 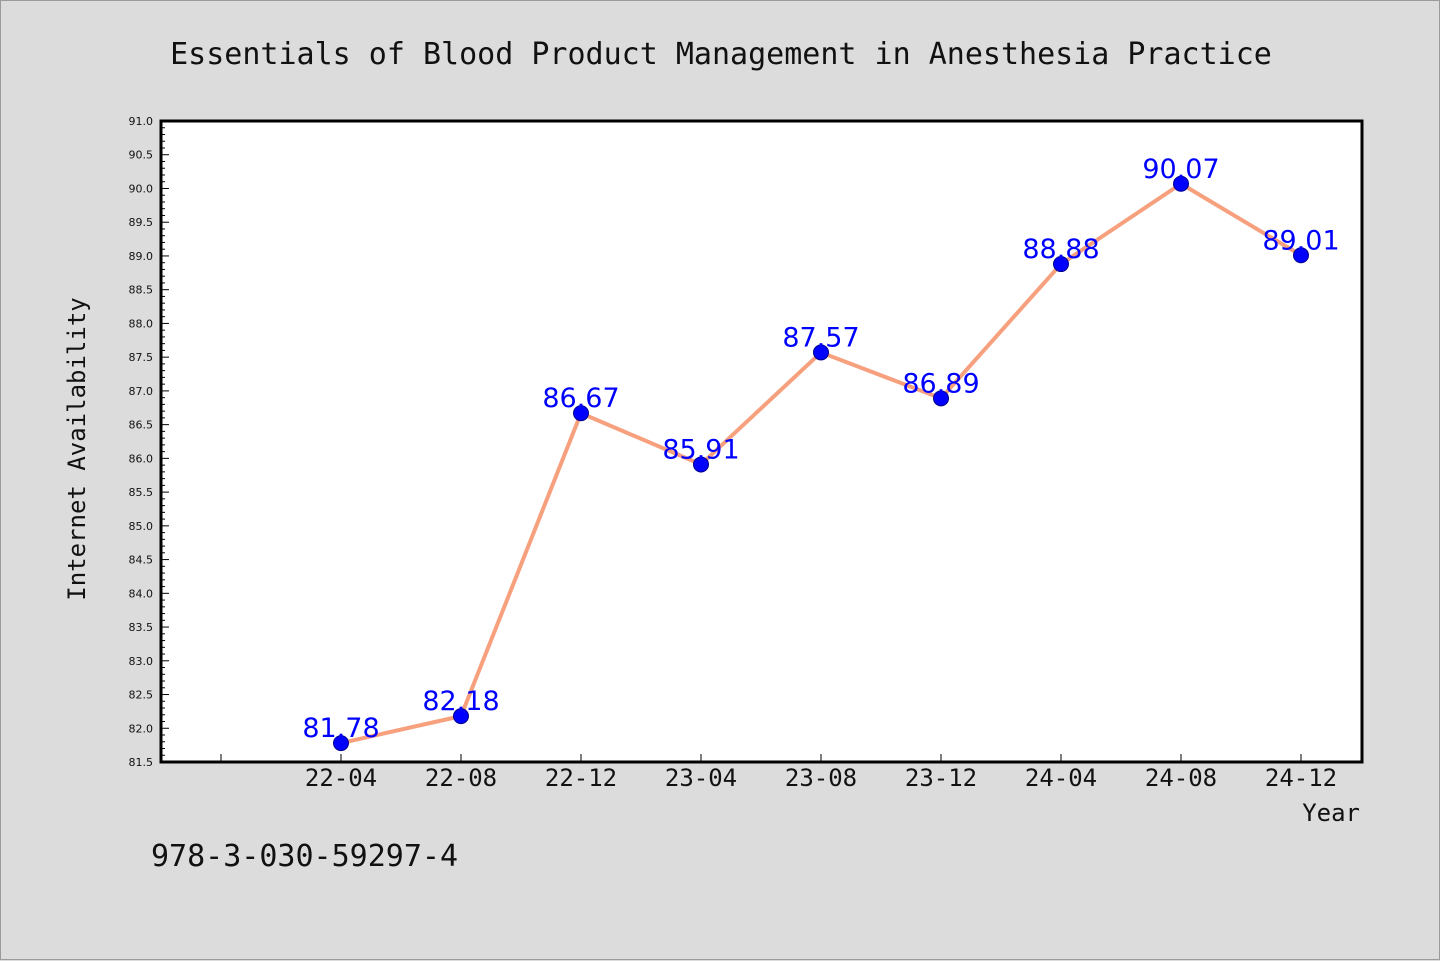 What do you see at coordinates (1180, 169) in the screenshot?
I see `data-value-label: 90.07` at bounding box center [1180, 169].